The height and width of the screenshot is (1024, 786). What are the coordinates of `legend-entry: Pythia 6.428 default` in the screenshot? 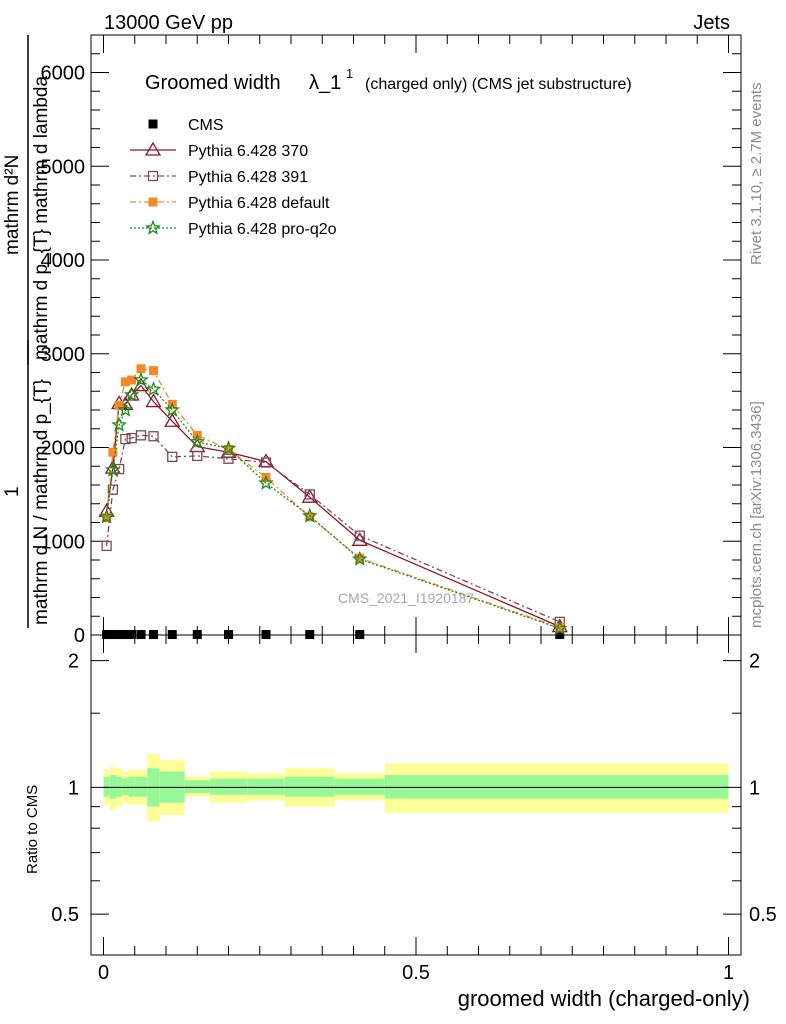 It's located at (230, 203).